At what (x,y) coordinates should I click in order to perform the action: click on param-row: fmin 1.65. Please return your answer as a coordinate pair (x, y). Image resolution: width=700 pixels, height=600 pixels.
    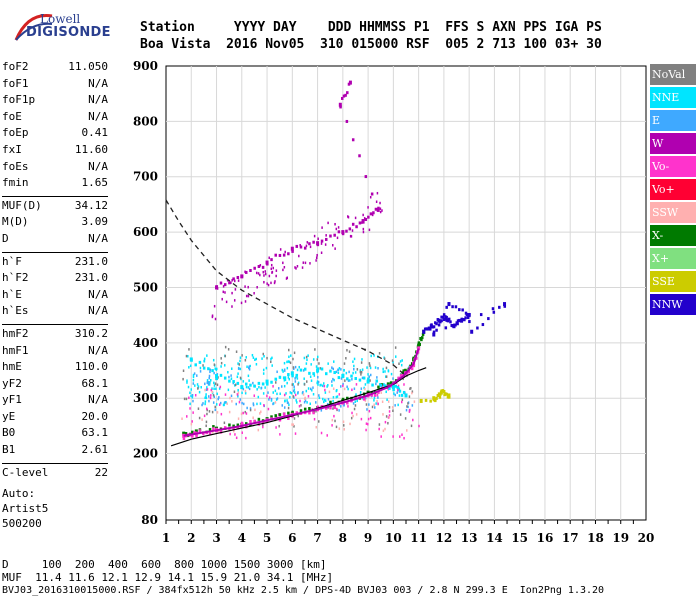
    Looking at the image, I should click on (55, 184).